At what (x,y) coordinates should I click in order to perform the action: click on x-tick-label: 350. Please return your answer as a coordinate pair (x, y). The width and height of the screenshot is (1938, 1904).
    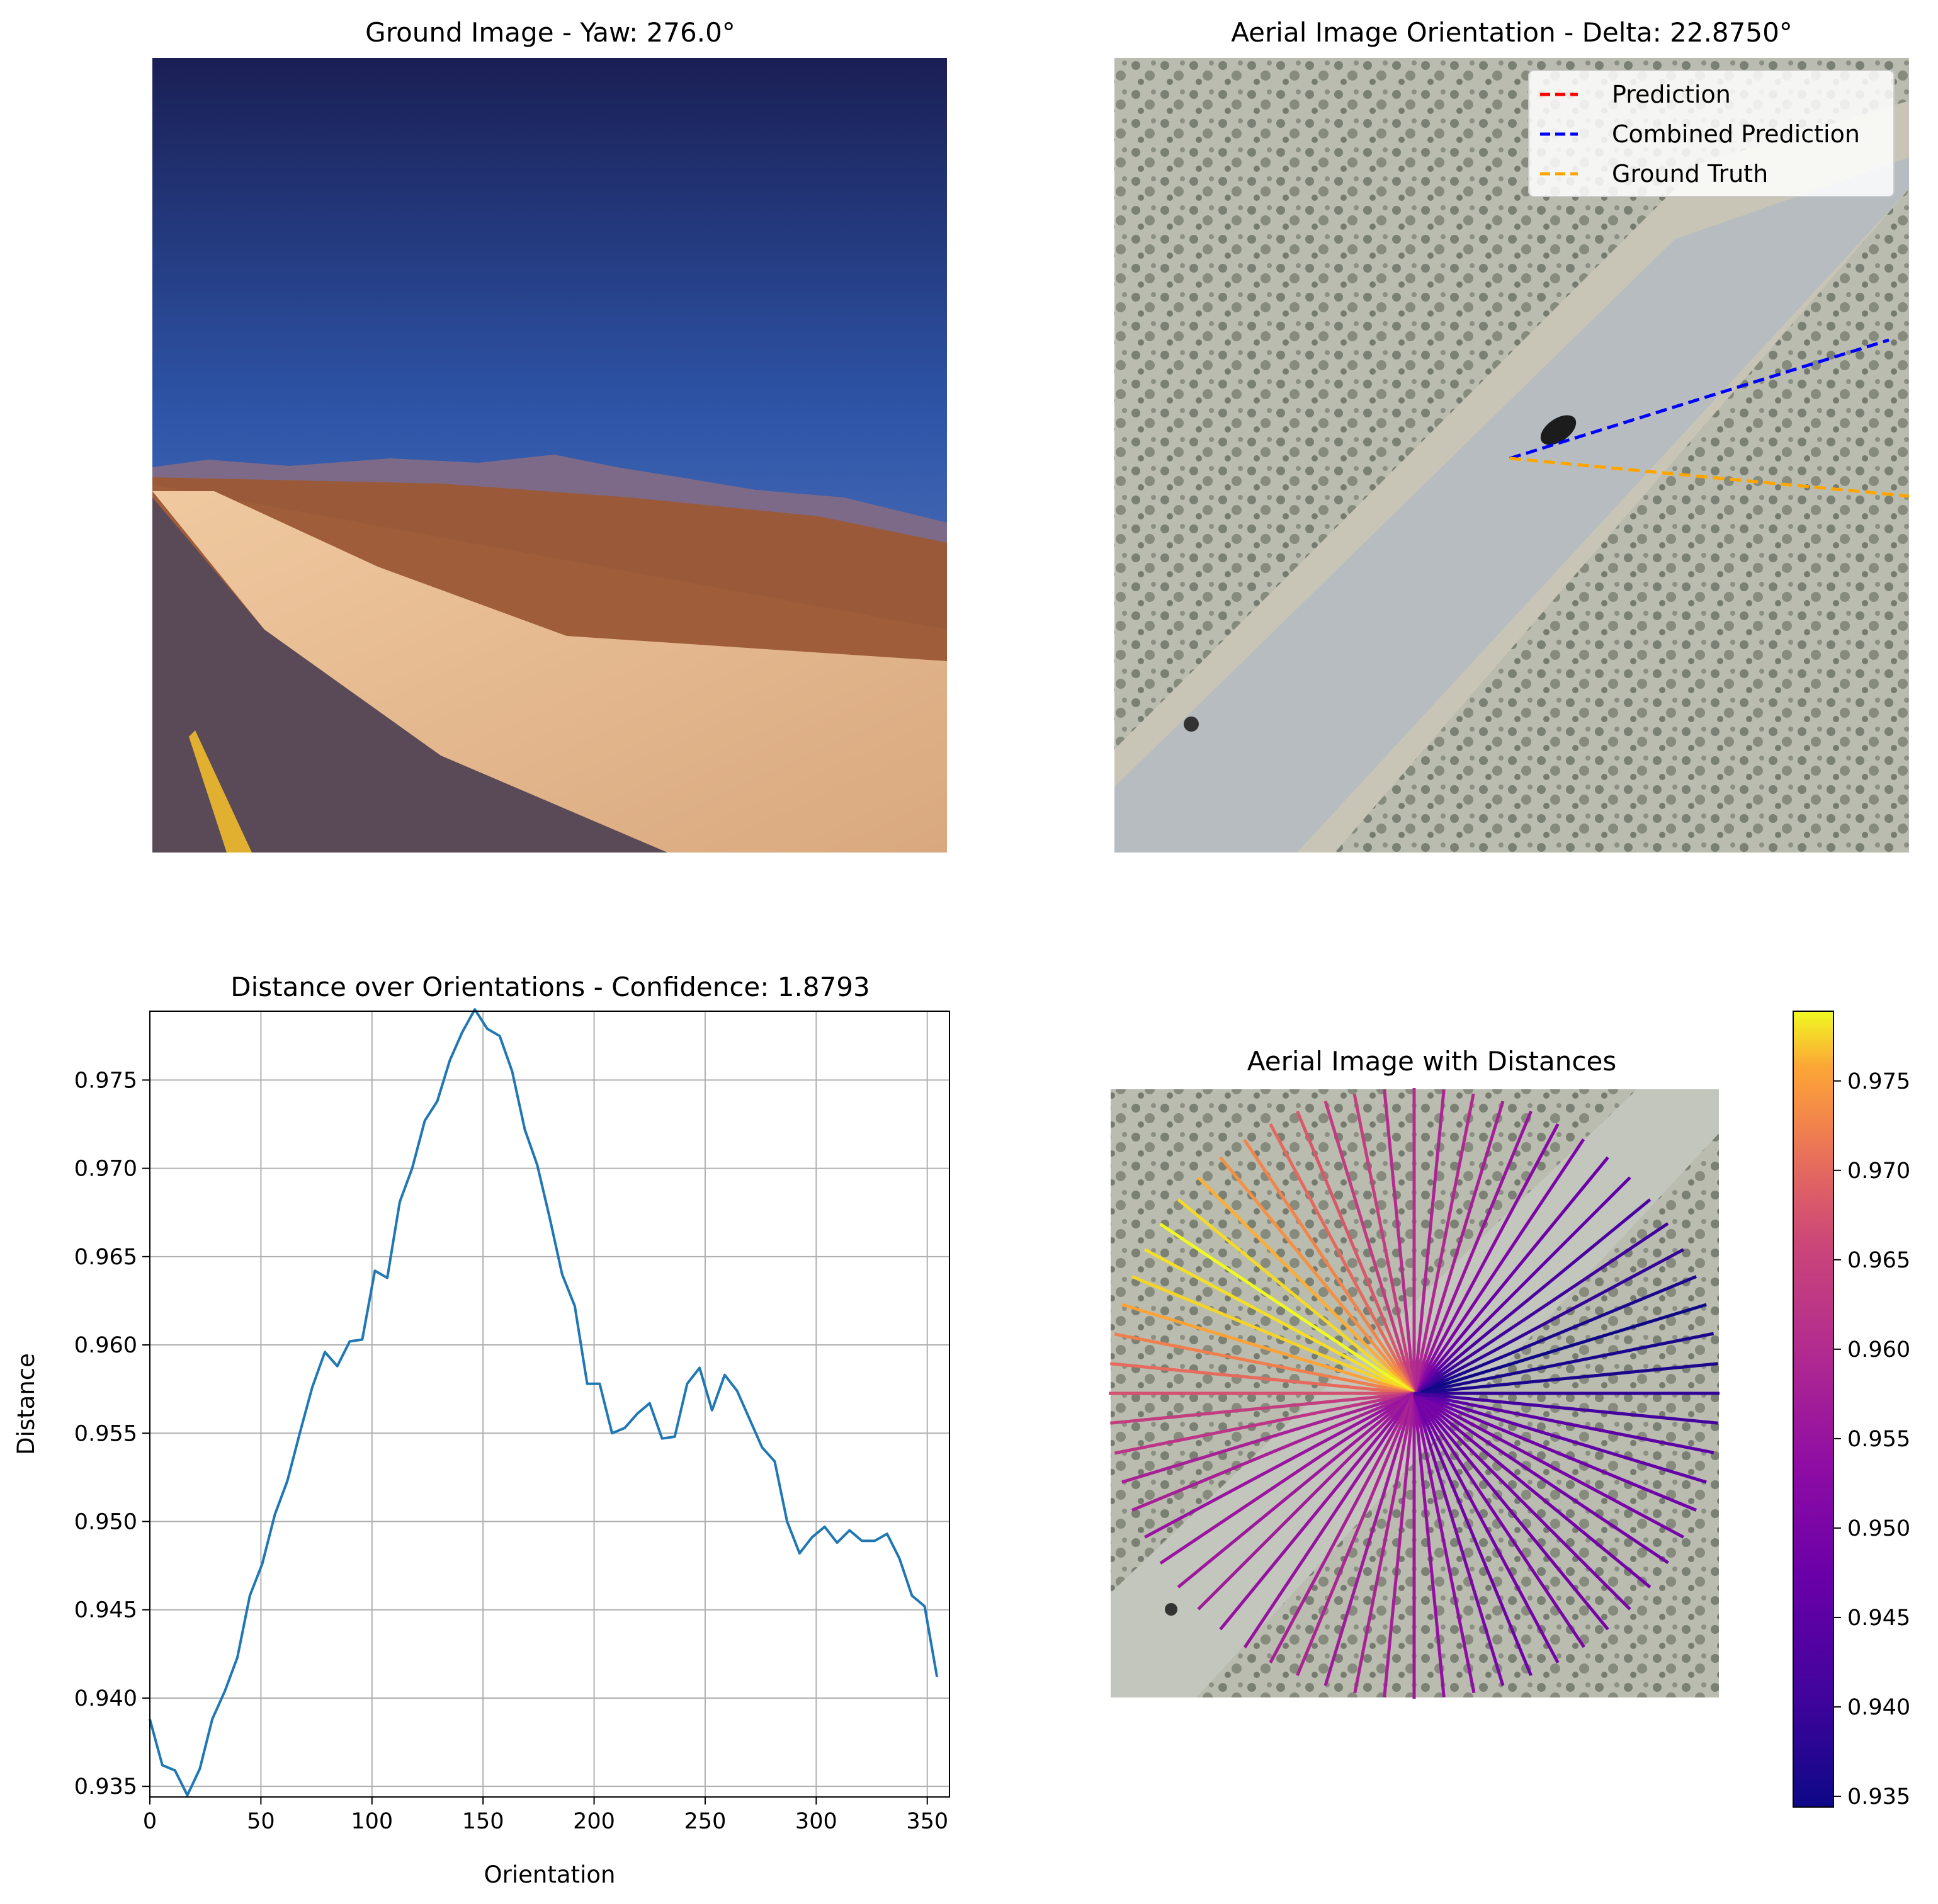
    Looking at the image, I should click on (927, 1821).